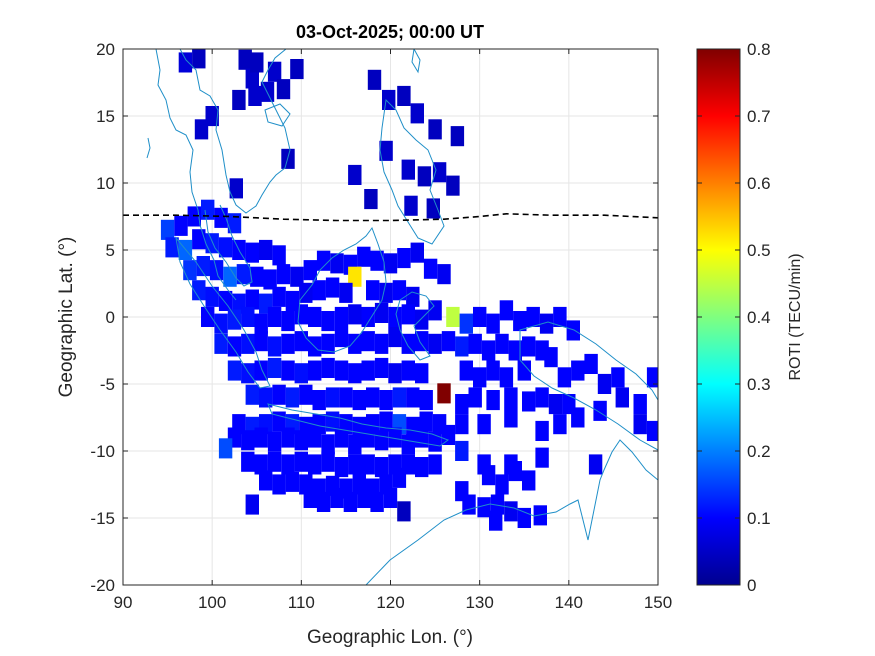 This screenshot has width=875, height=656. I want to click on y-tick-label: -20, so click(102, 585).